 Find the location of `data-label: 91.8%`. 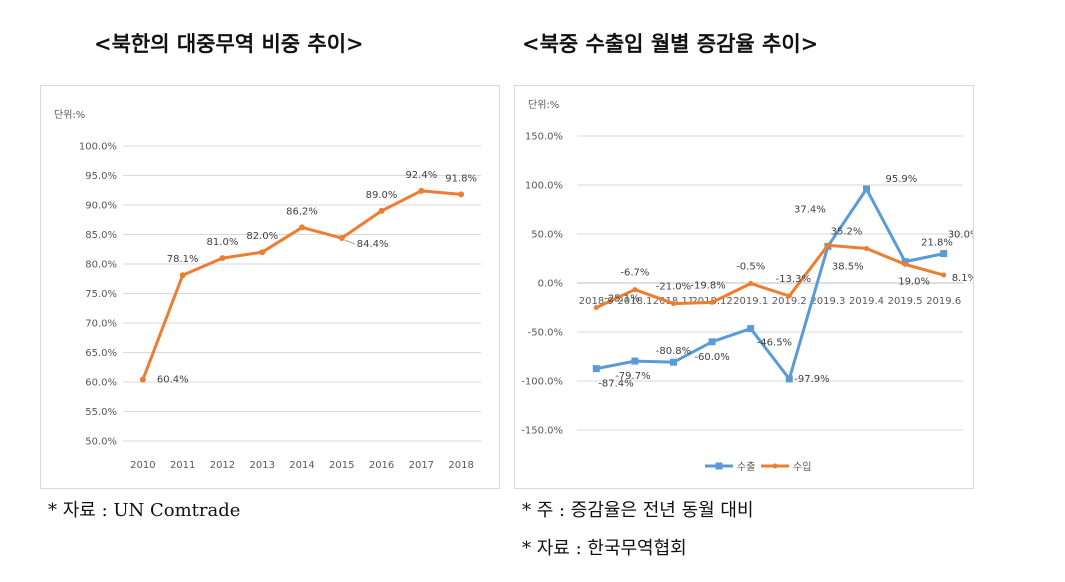

data-label: 91.8% is located at coordinates (461, 178).